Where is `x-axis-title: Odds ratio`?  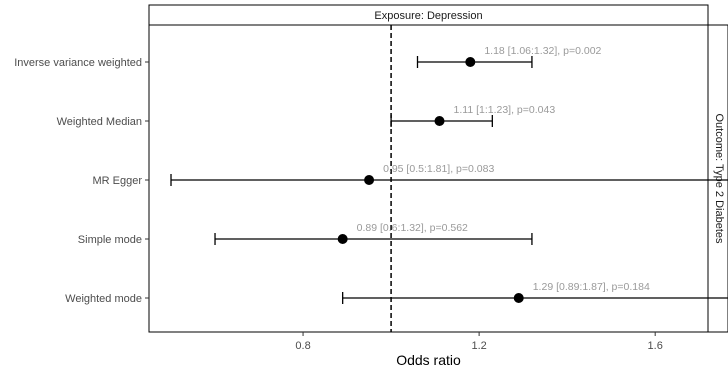
x-axis-title: Odds ratio is located at coordinates (428, 360).